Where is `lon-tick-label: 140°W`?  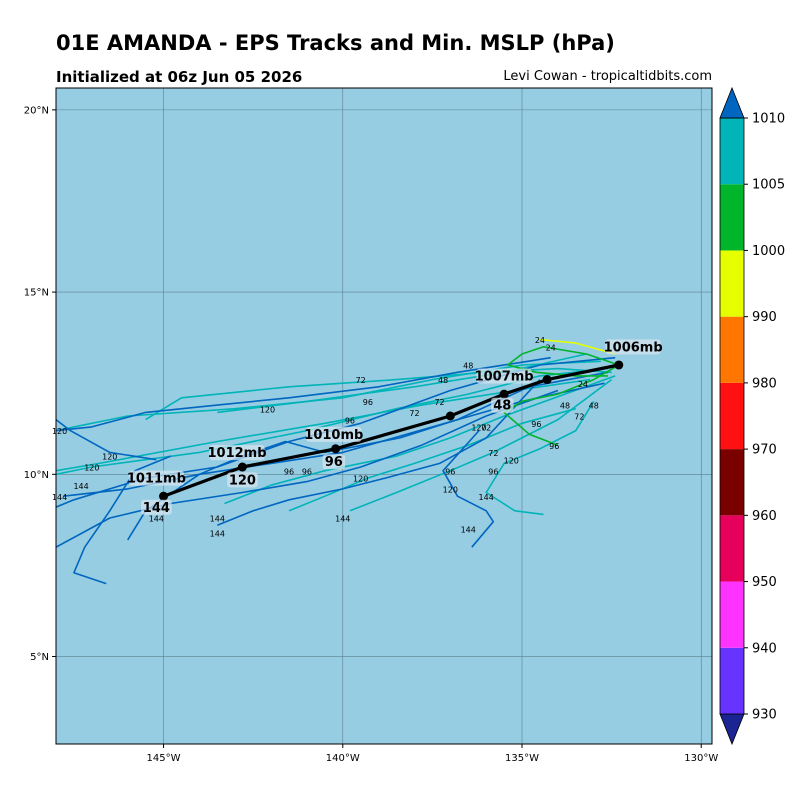
lon-tick-label: 140°W is located at coordinates (343, 758).